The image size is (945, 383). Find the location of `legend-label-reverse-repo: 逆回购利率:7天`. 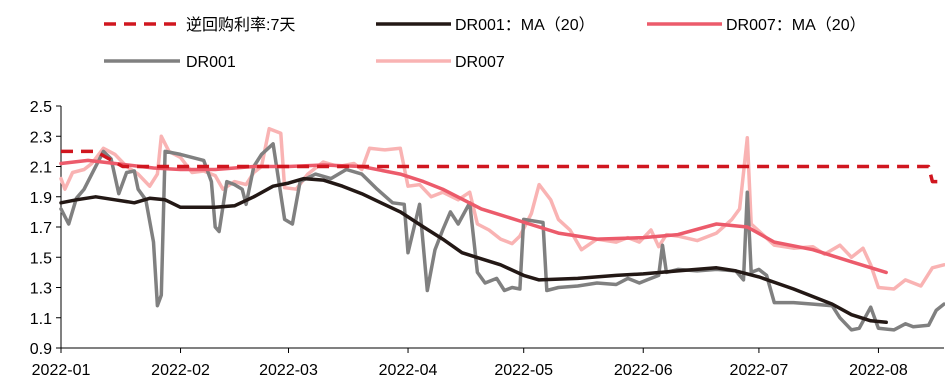

legend-label-reverse-repo: 逆回购利率:7天 is located at coordinates (240, 25).